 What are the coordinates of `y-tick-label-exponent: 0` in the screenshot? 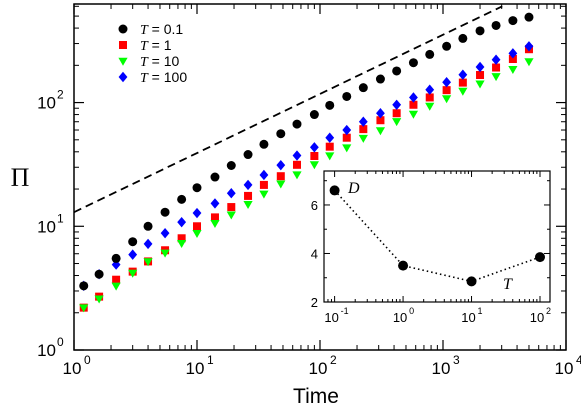 It's located at (60, 342).